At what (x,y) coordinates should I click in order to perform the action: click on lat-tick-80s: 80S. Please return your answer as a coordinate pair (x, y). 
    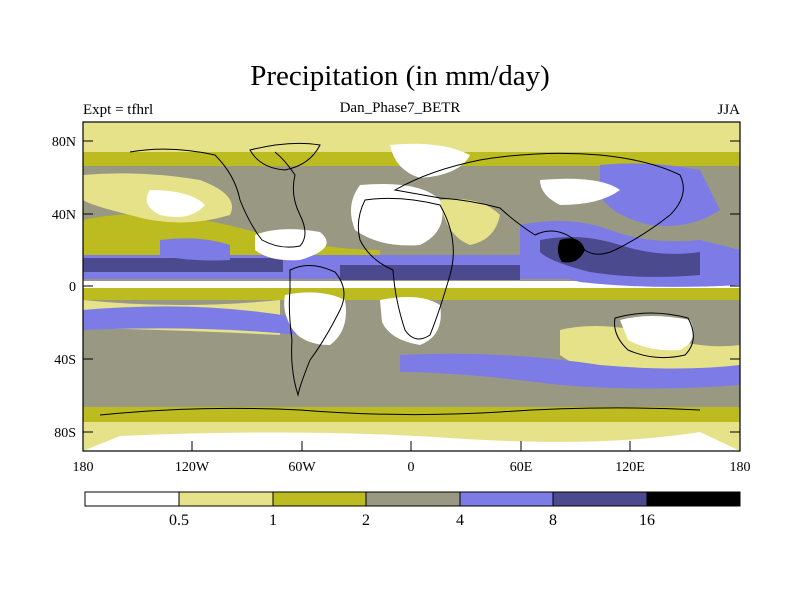
    Looking at the image, I should click on (65, 433).